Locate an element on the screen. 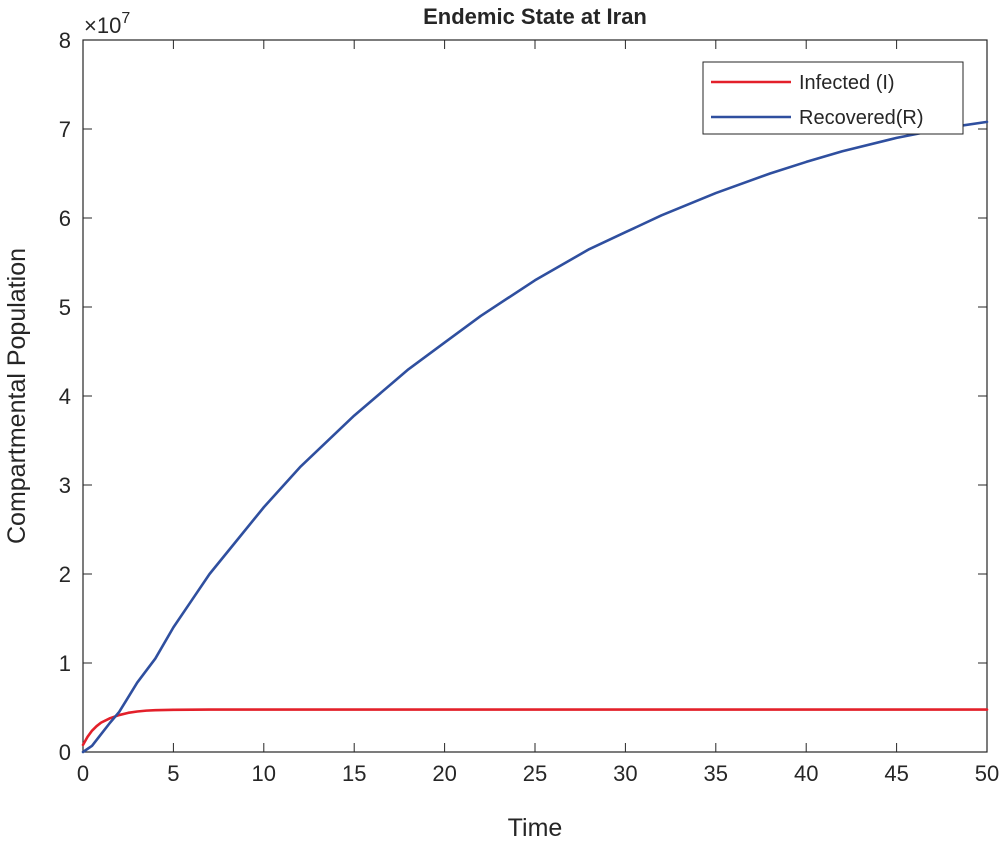 The height and width of the screenshot is (841, 1004). x-tick-label: 50 is located at coordinates (987, 773).